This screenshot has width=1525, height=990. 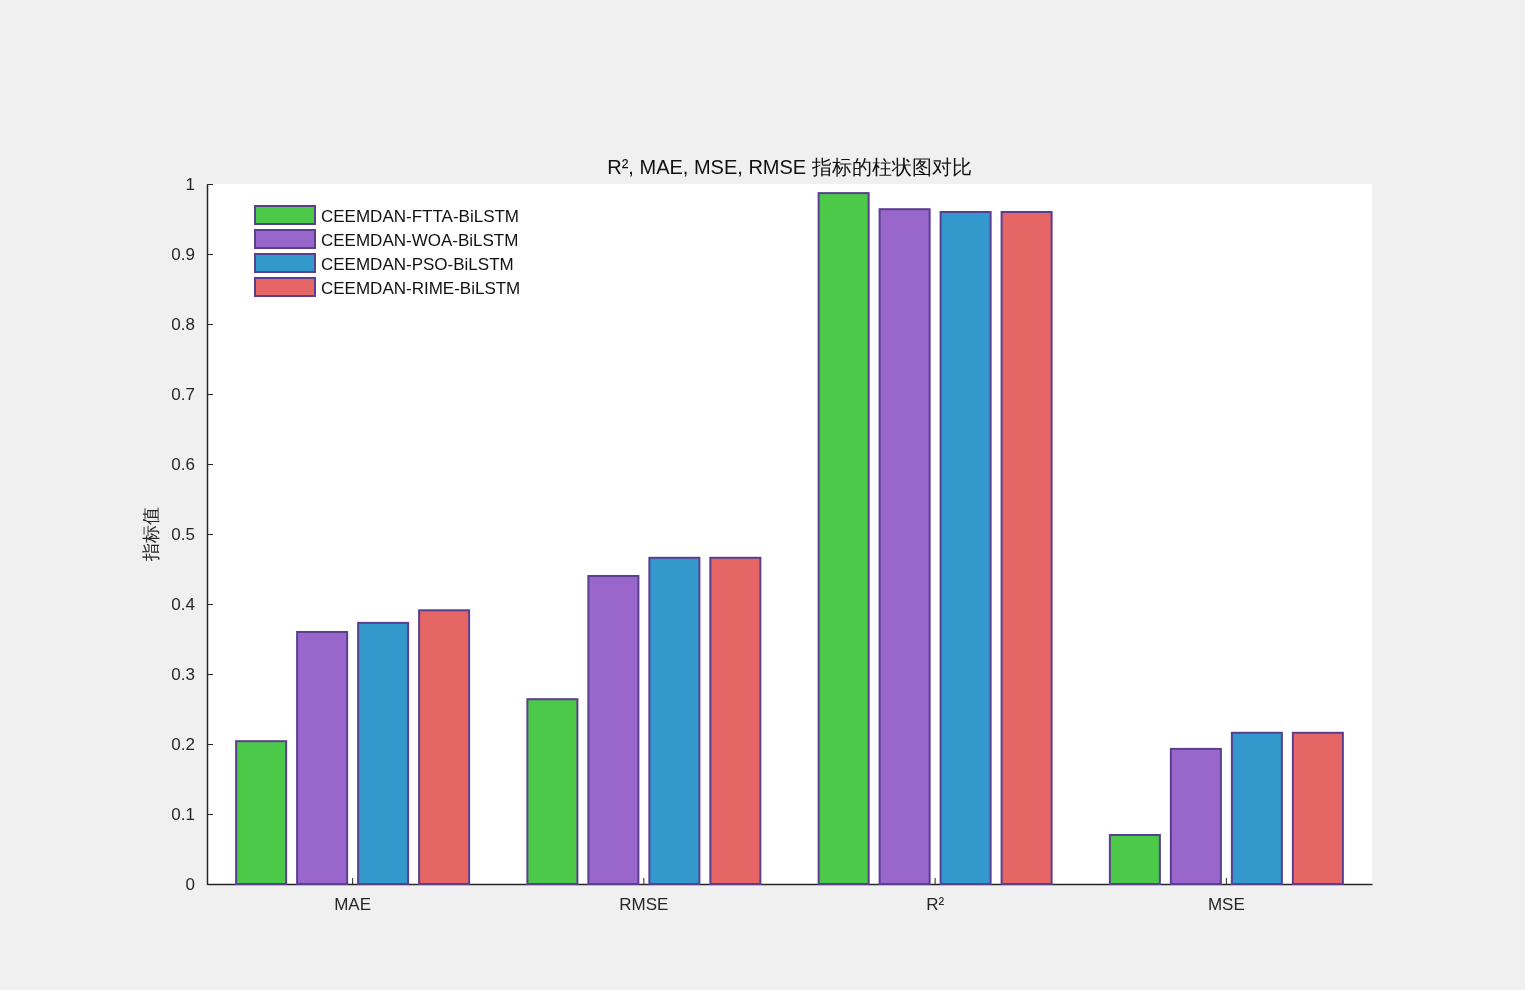 What do you see at coordinates (183, 744) in the screenshot?
I see `y-tick-label: 0.2` at bounding box center [183, 744].